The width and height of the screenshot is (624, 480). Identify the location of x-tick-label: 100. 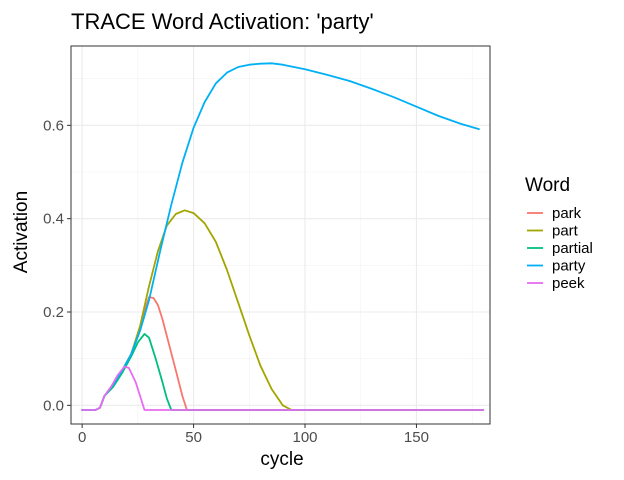
(305, 437).